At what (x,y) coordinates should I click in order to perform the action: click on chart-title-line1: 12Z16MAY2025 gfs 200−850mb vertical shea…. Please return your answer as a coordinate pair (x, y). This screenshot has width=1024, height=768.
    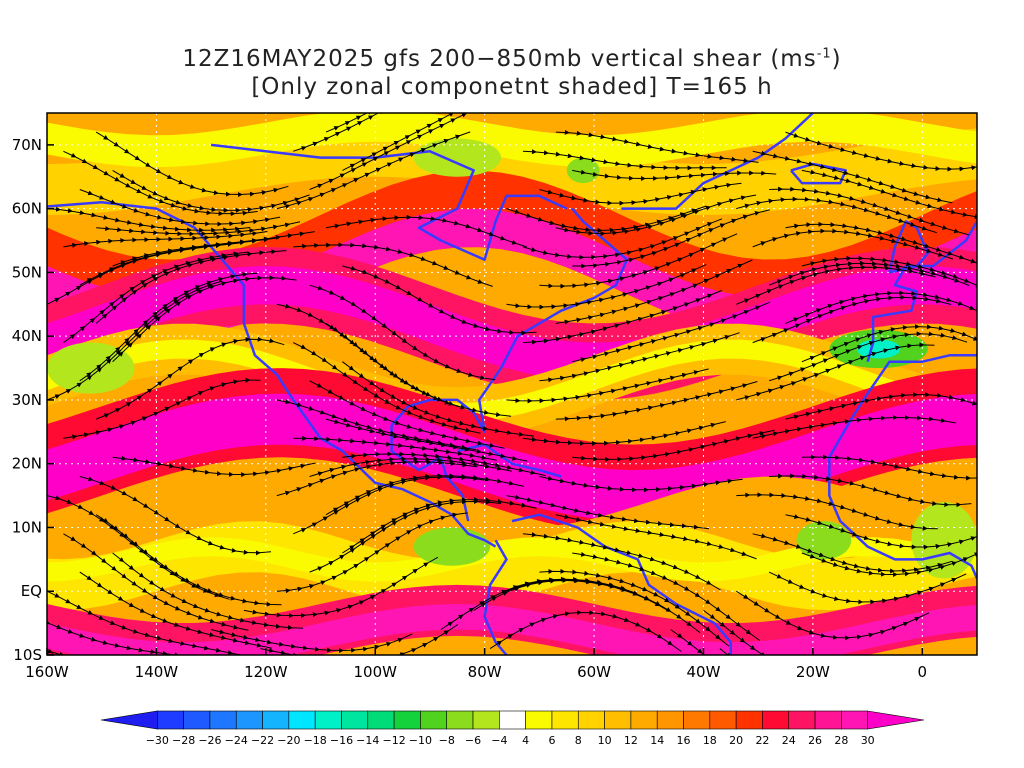
    Looking at the image, I should click on (512, 59).